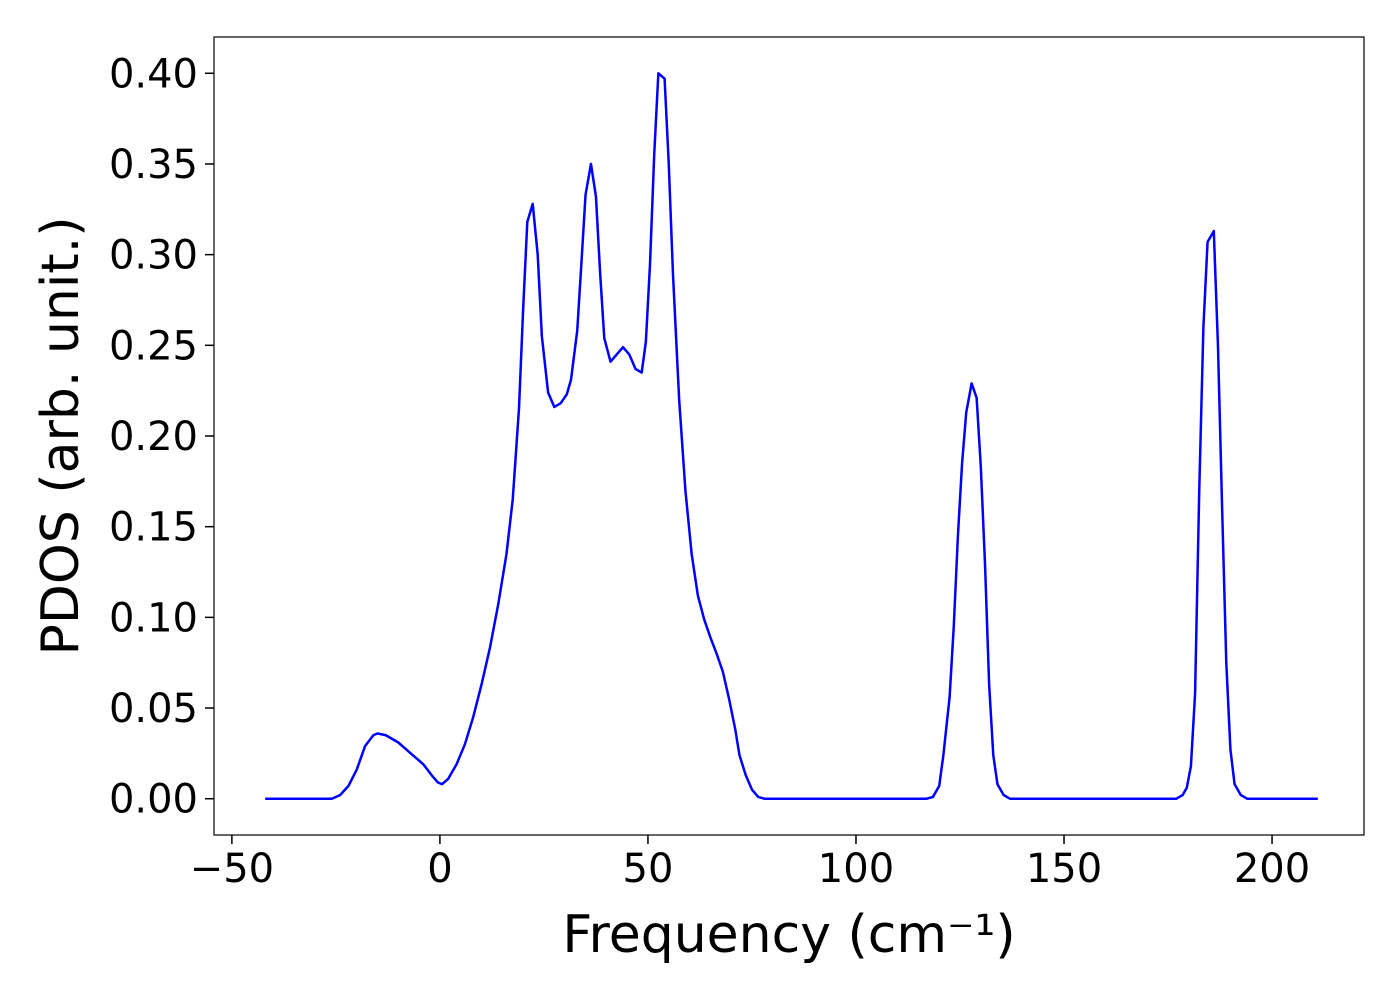  Describe the element at coordinates (153, 618) in the screenshot. I see `y-tick-label: 0.10` at that location.